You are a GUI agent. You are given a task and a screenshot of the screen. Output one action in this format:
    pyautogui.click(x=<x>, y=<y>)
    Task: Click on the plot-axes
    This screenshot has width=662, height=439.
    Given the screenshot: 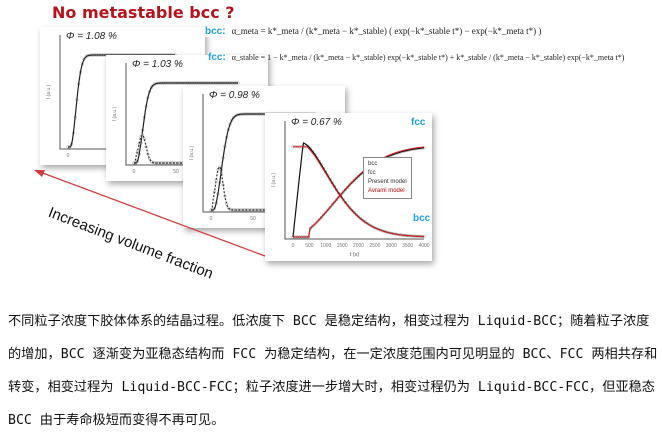 What is the action you would take?
    pyautogui.click(x=354, y=180)
    